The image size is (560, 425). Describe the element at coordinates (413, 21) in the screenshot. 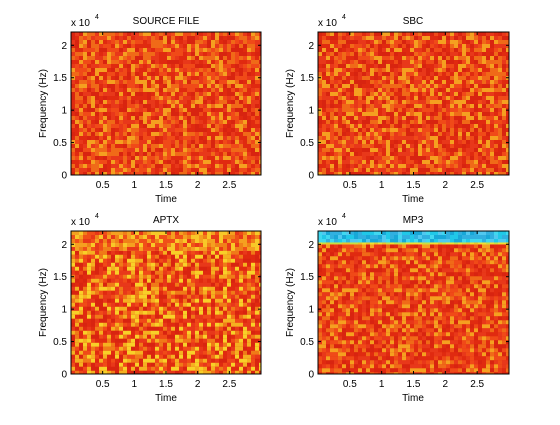

I see `subplot-title: SBC` at that location.